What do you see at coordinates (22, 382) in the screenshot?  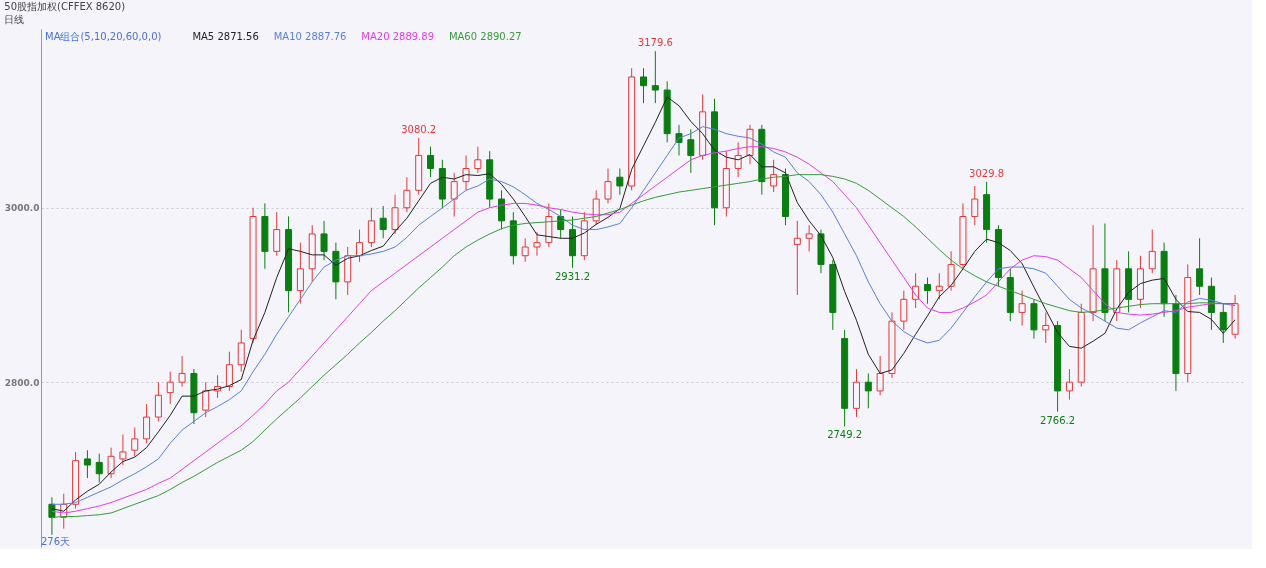 I see `y-tick-label: 2800.0` at bounding box center [22, 382].